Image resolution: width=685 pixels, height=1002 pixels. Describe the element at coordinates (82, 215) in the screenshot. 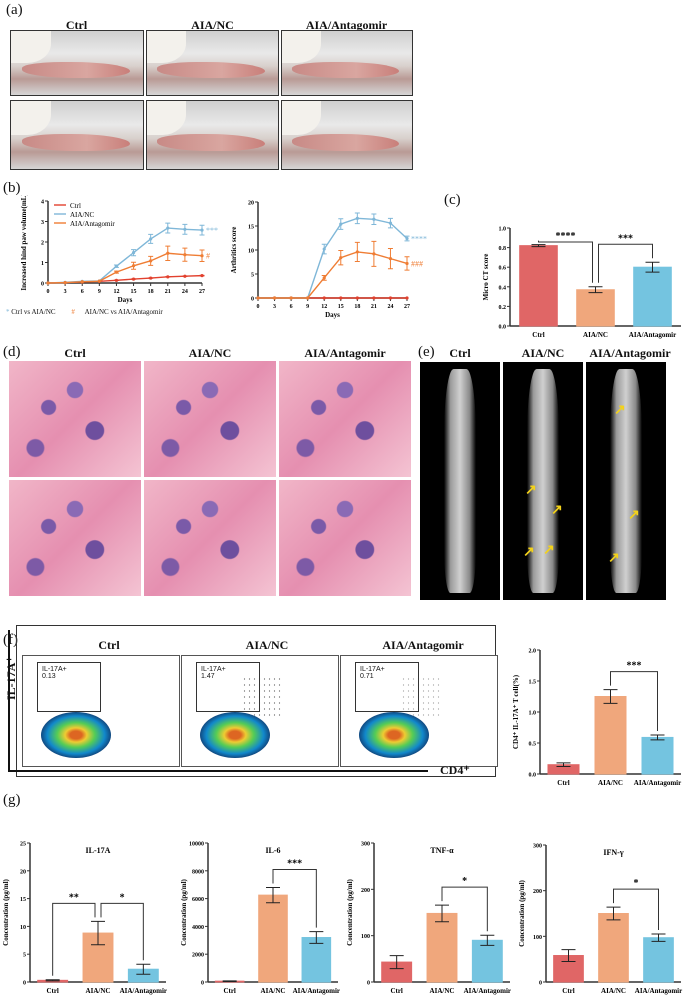

I see `legend-label: AIA/NC` at that location.